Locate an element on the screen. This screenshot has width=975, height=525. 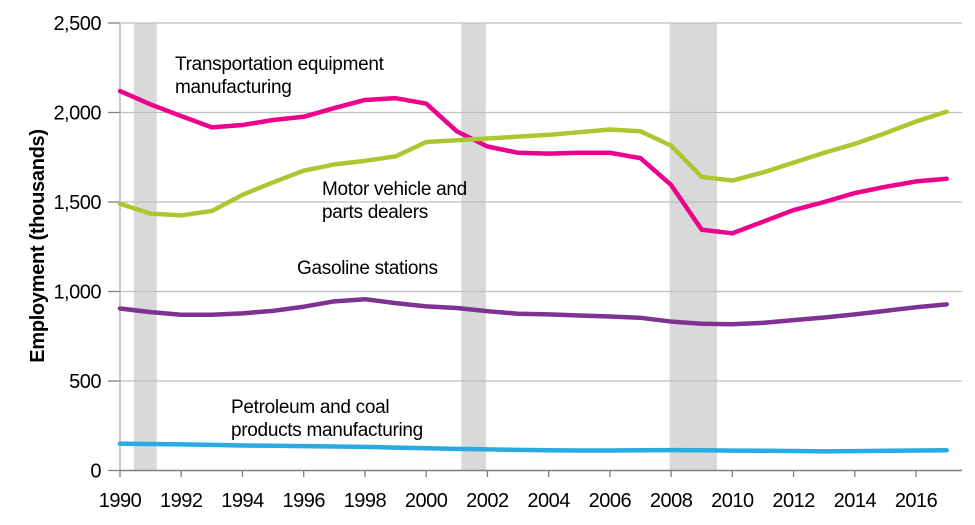
x-tick-label: 2004 is located at coordinates (548, 501).